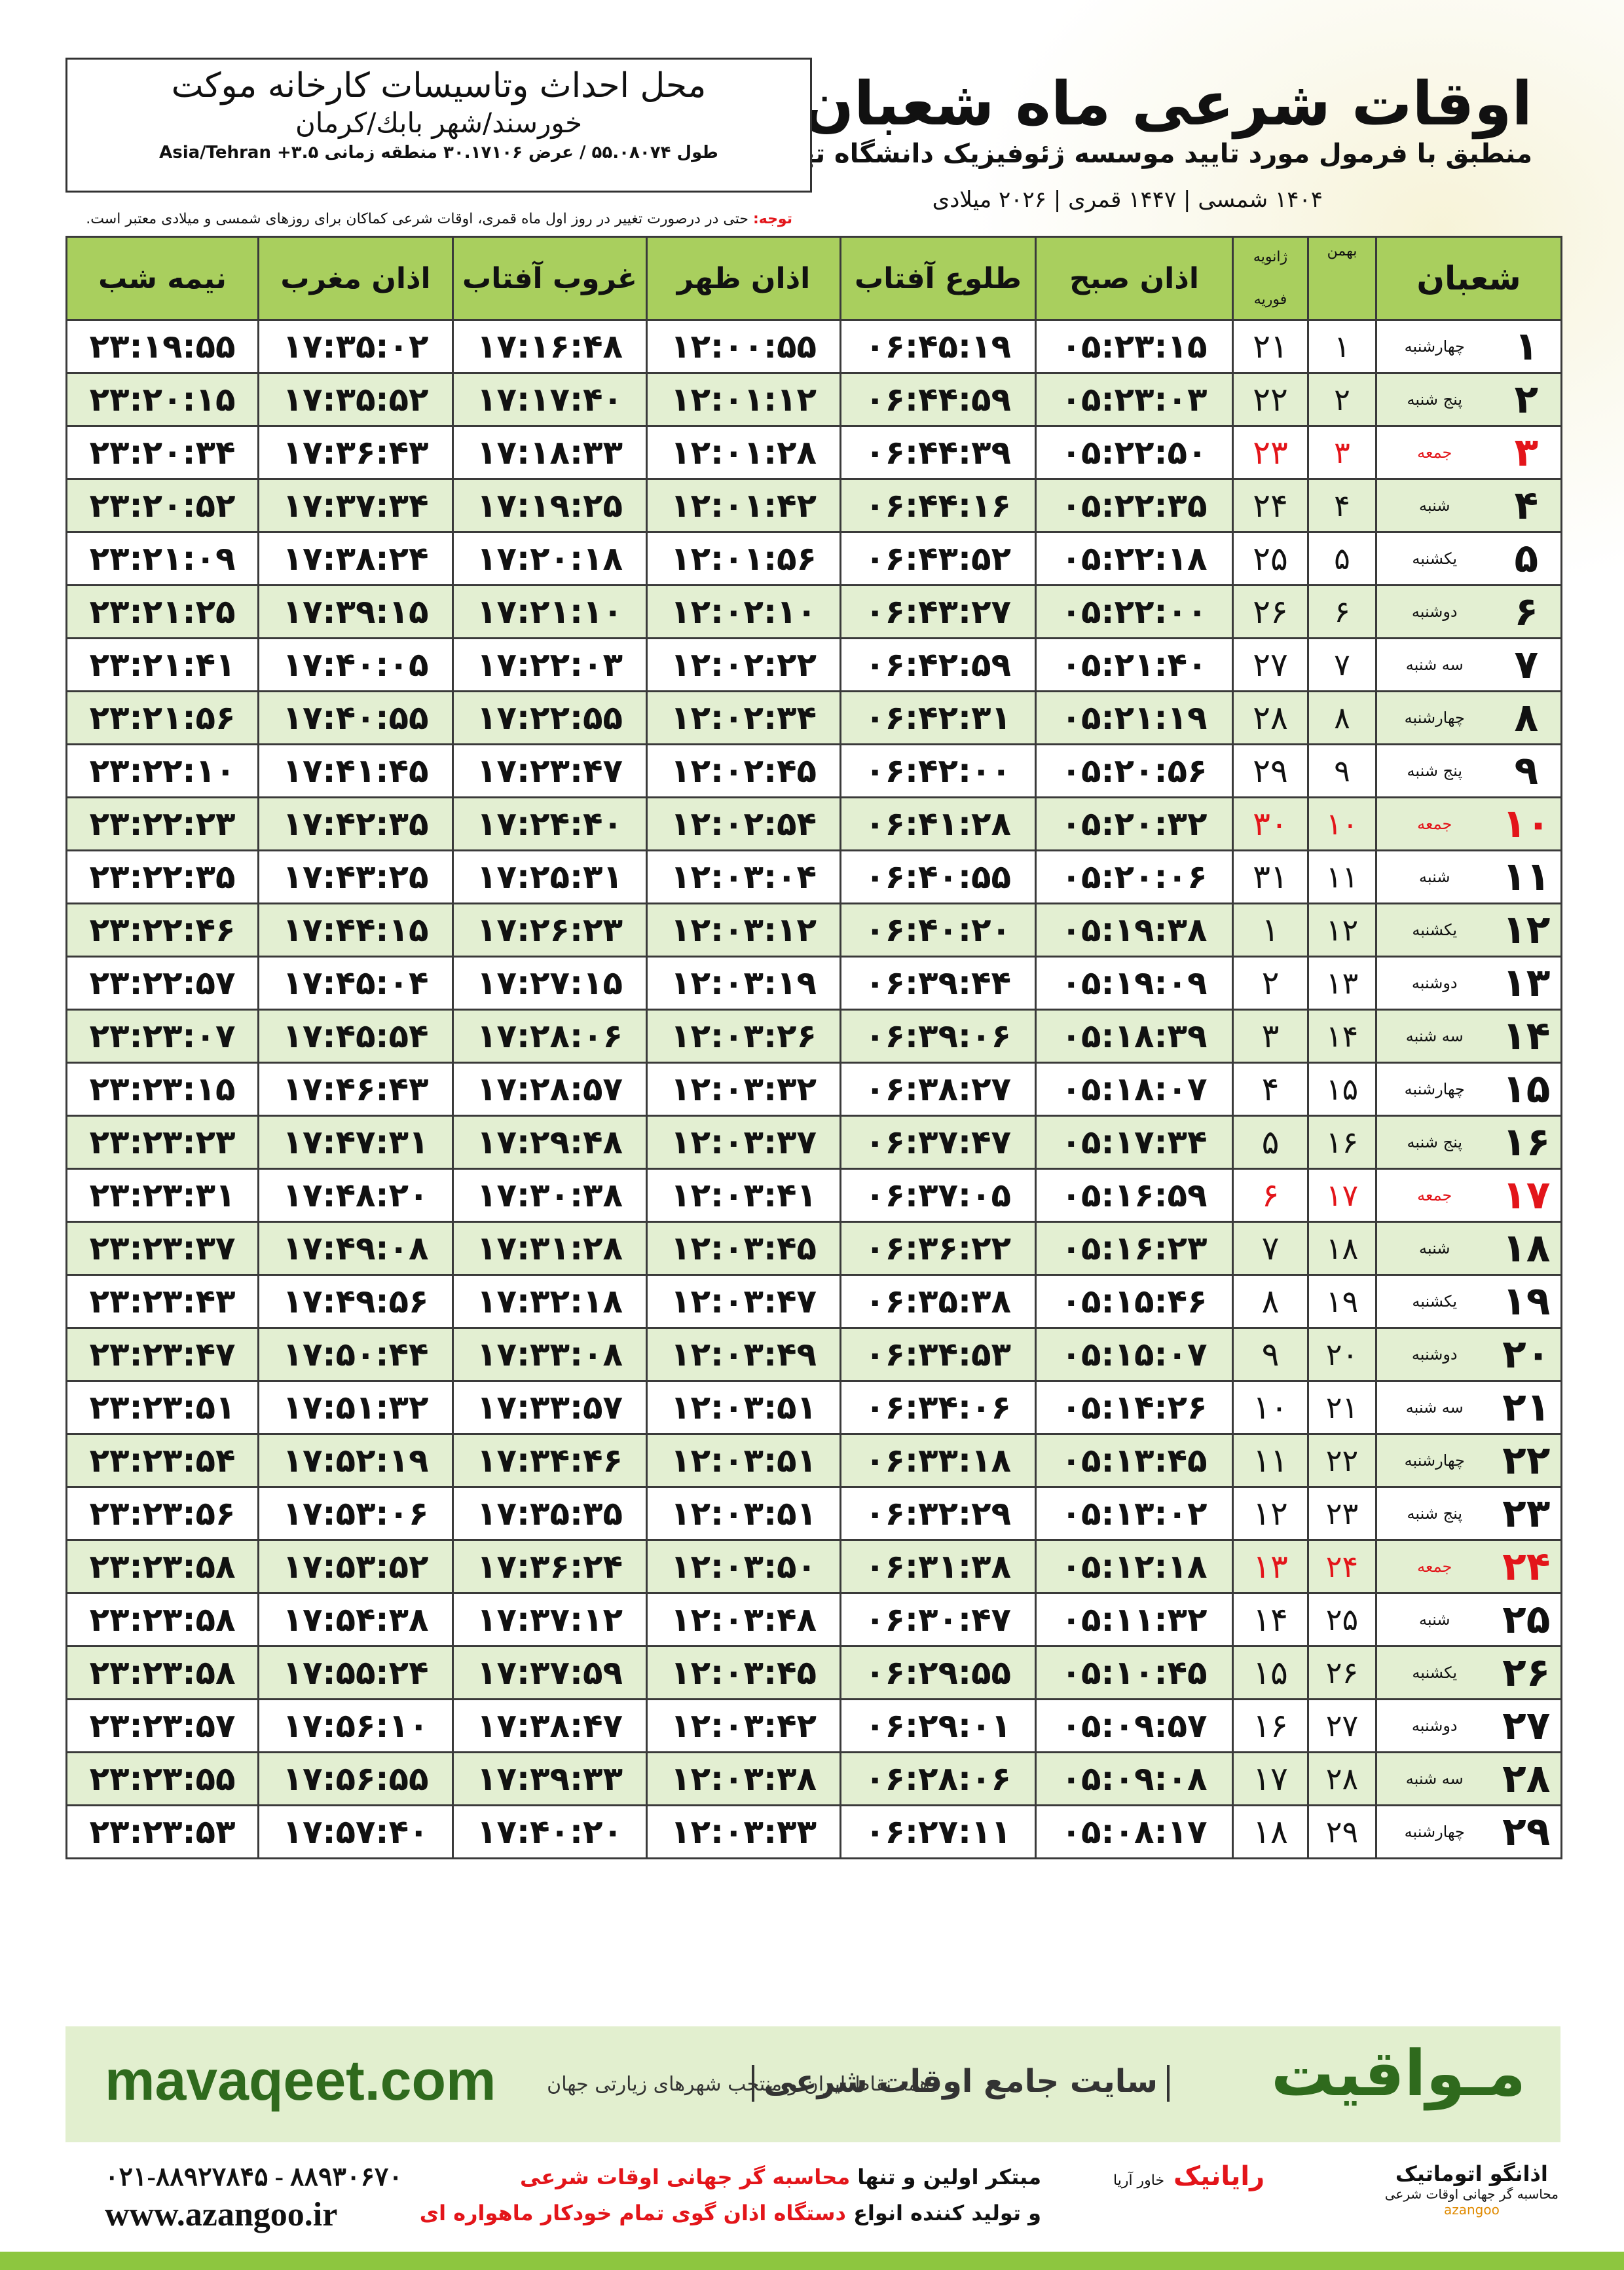 The width and height of the screenshot is (1624, 2270). Describe the element at coordinates (1342, 1301) in the screenshot. I see `table-cell: ۱۹` at that location.